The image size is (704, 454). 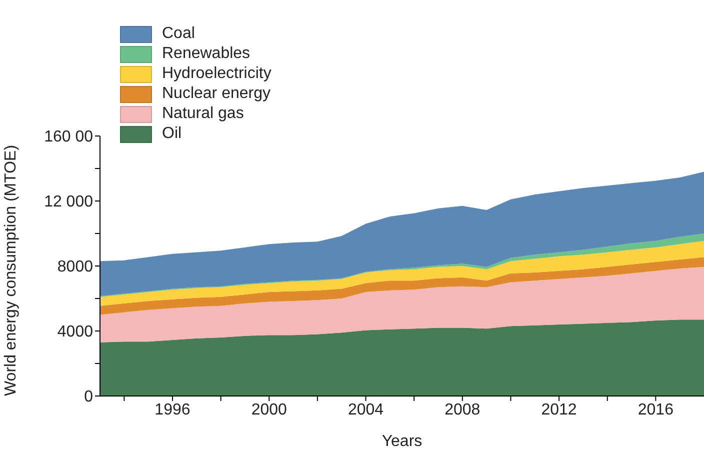 I want to click on legend-label: Renewables, so click(x=206, y=54).